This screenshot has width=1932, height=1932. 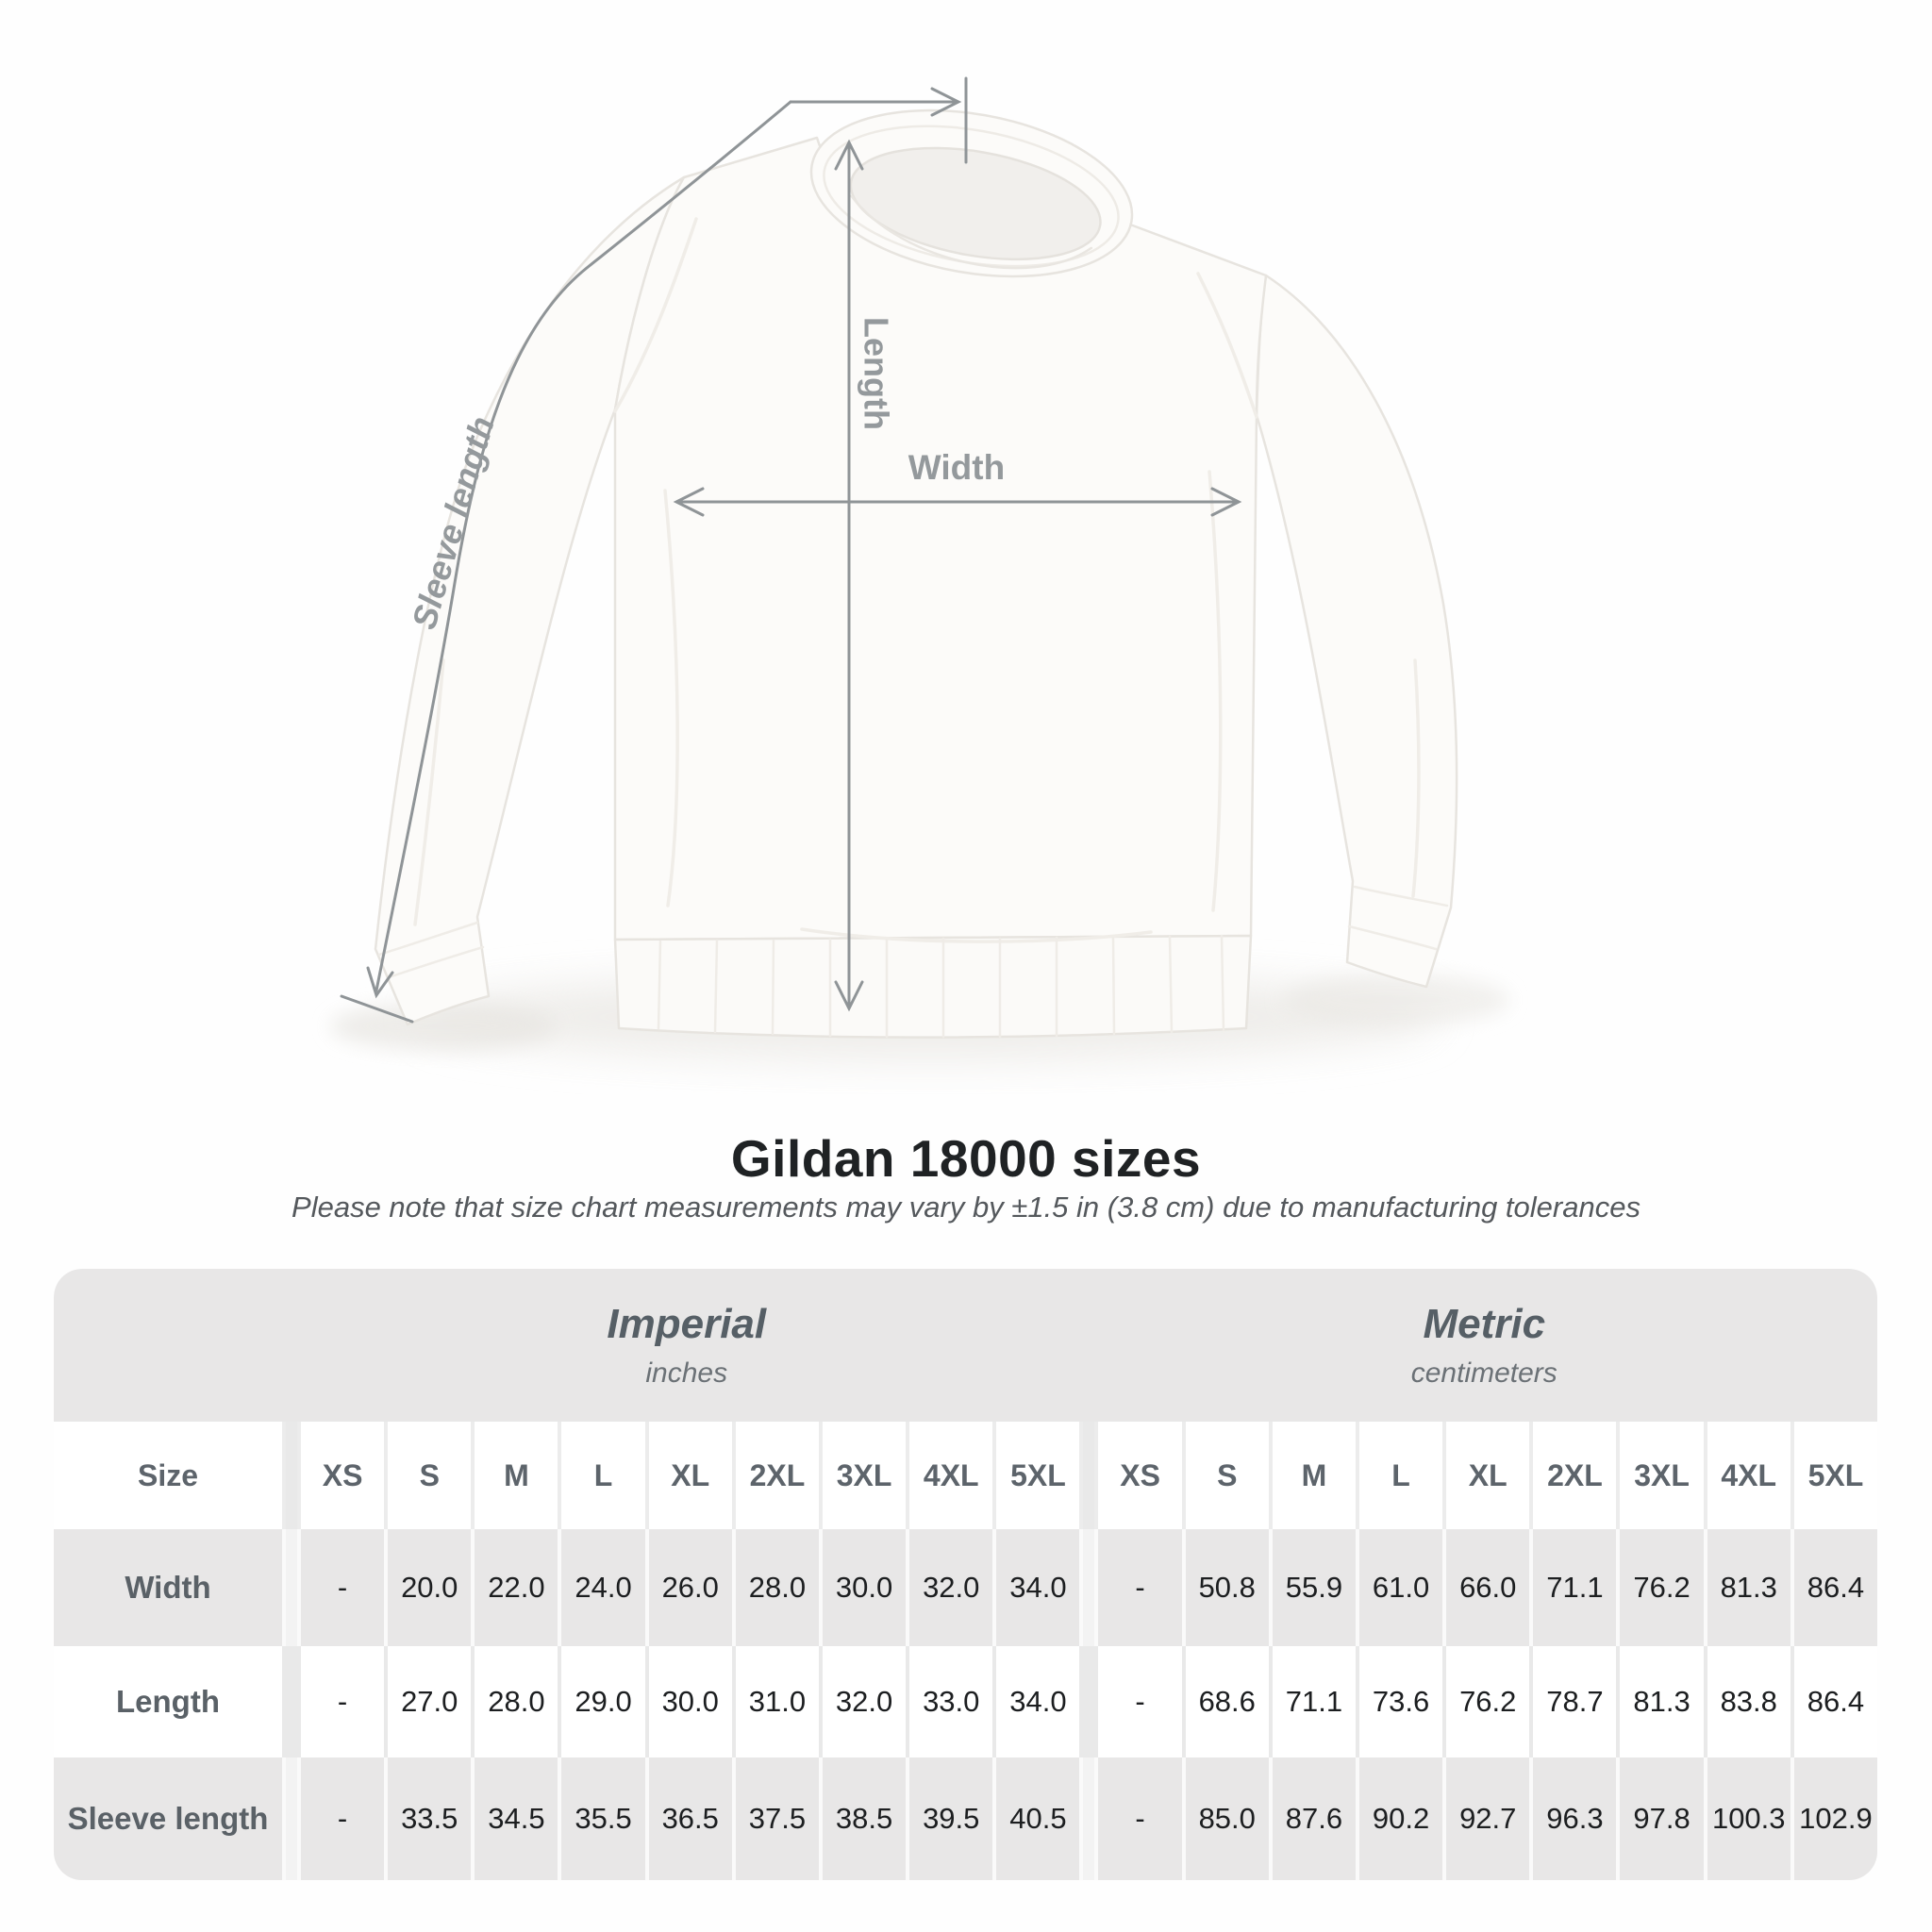 I want to click on size-col-header: 3XL, so click(x=1662, y=1476).